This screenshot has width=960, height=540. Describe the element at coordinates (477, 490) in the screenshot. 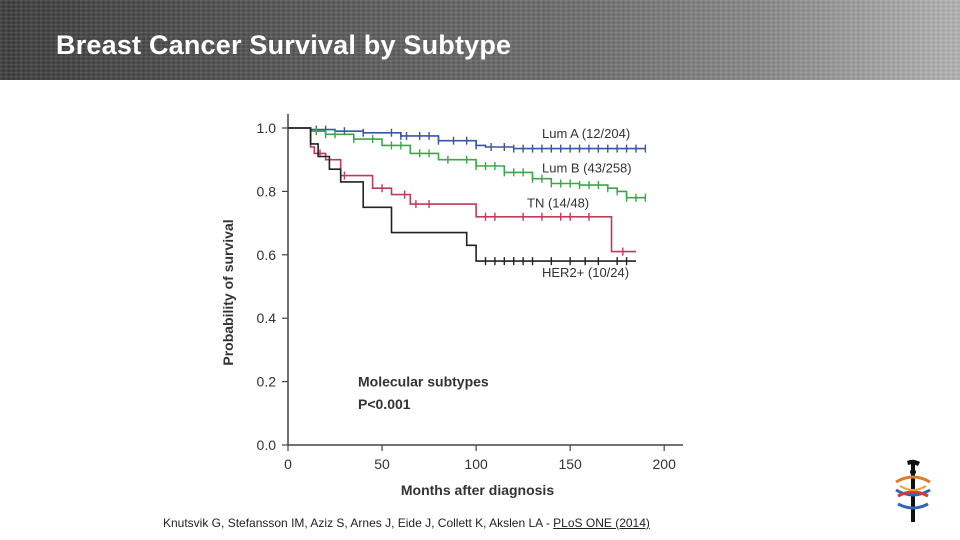

I see `x-axis-label: Months after diagnosis` at that location.